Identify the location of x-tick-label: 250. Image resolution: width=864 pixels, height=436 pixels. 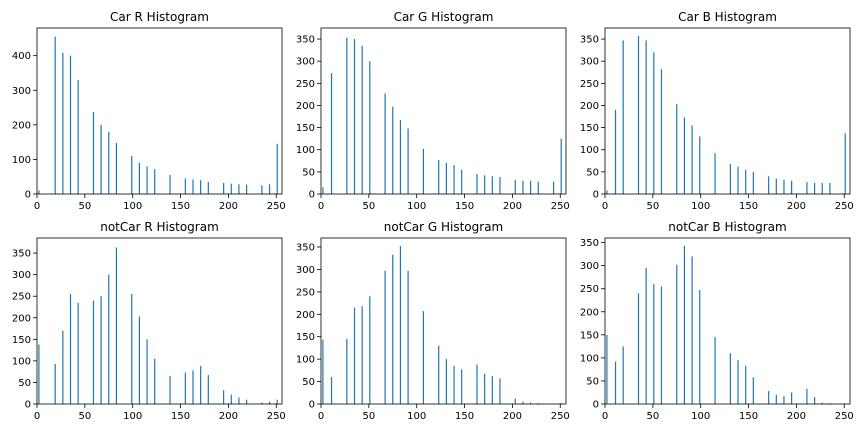
(844, 206).